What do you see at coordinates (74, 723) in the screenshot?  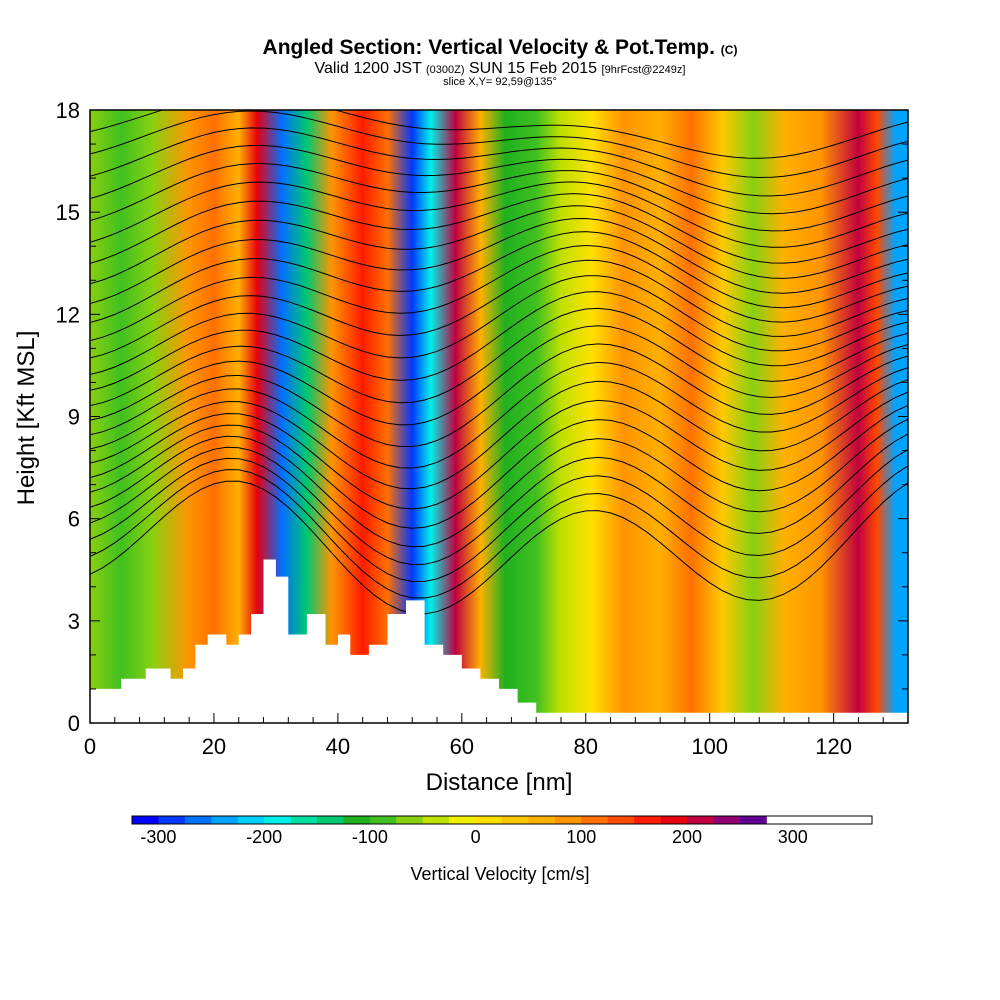 I see `y-tick-label: 0` at bounding box center [74, 723].